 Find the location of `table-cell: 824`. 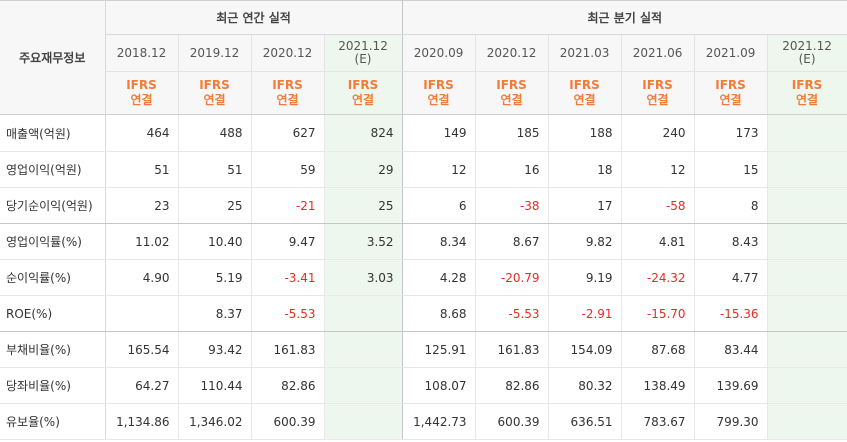

table-cell: 824 is located at coordinates (363, 133).